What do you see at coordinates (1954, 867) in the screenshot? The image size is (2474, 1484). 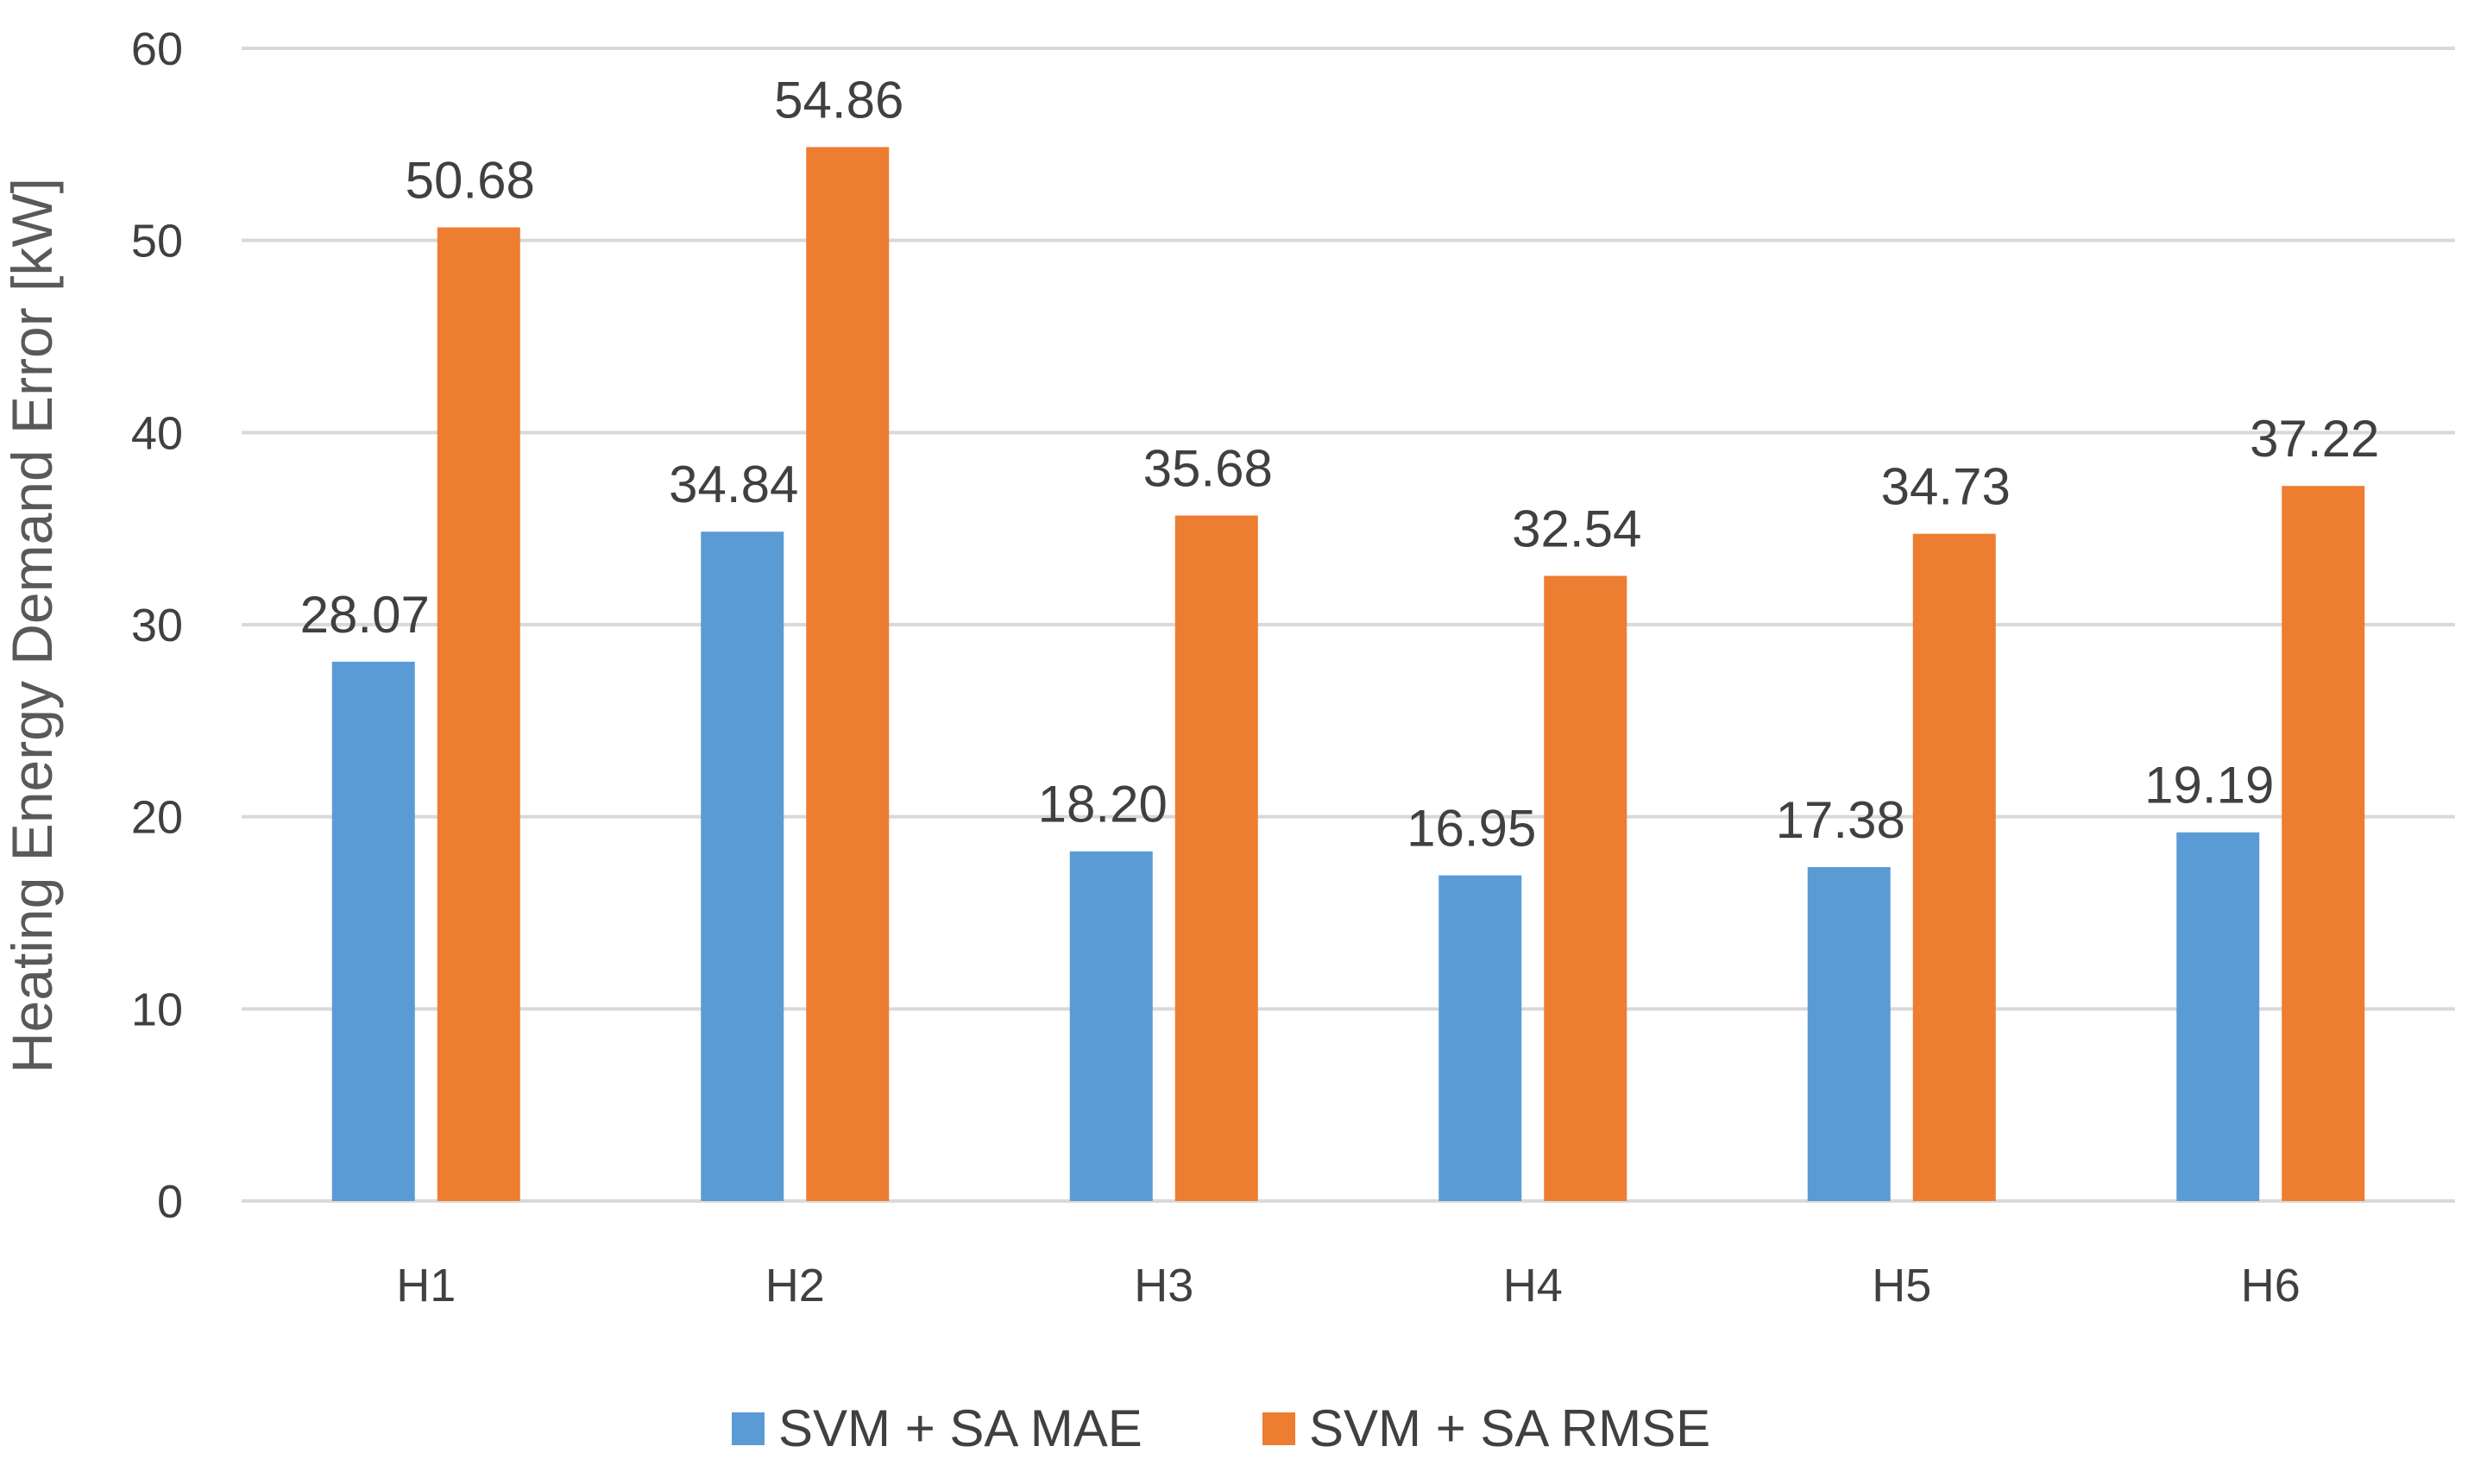 I see `bar-h5-rmse` at bounding box center [1954, 867].